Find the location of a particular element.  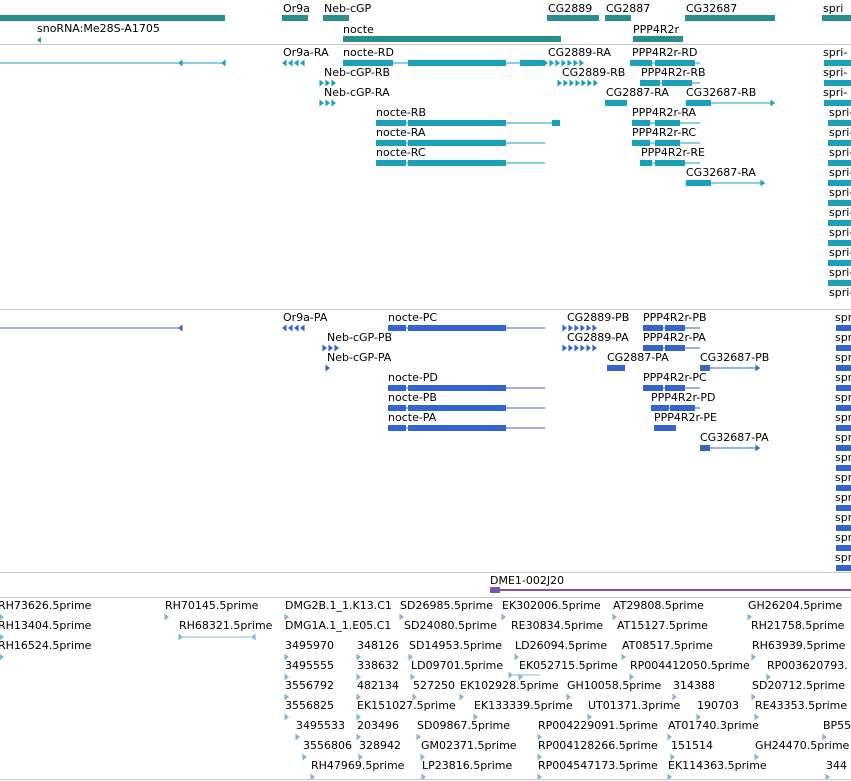

clone-label: RH13404.5prime is located at coordinates (46, 625).